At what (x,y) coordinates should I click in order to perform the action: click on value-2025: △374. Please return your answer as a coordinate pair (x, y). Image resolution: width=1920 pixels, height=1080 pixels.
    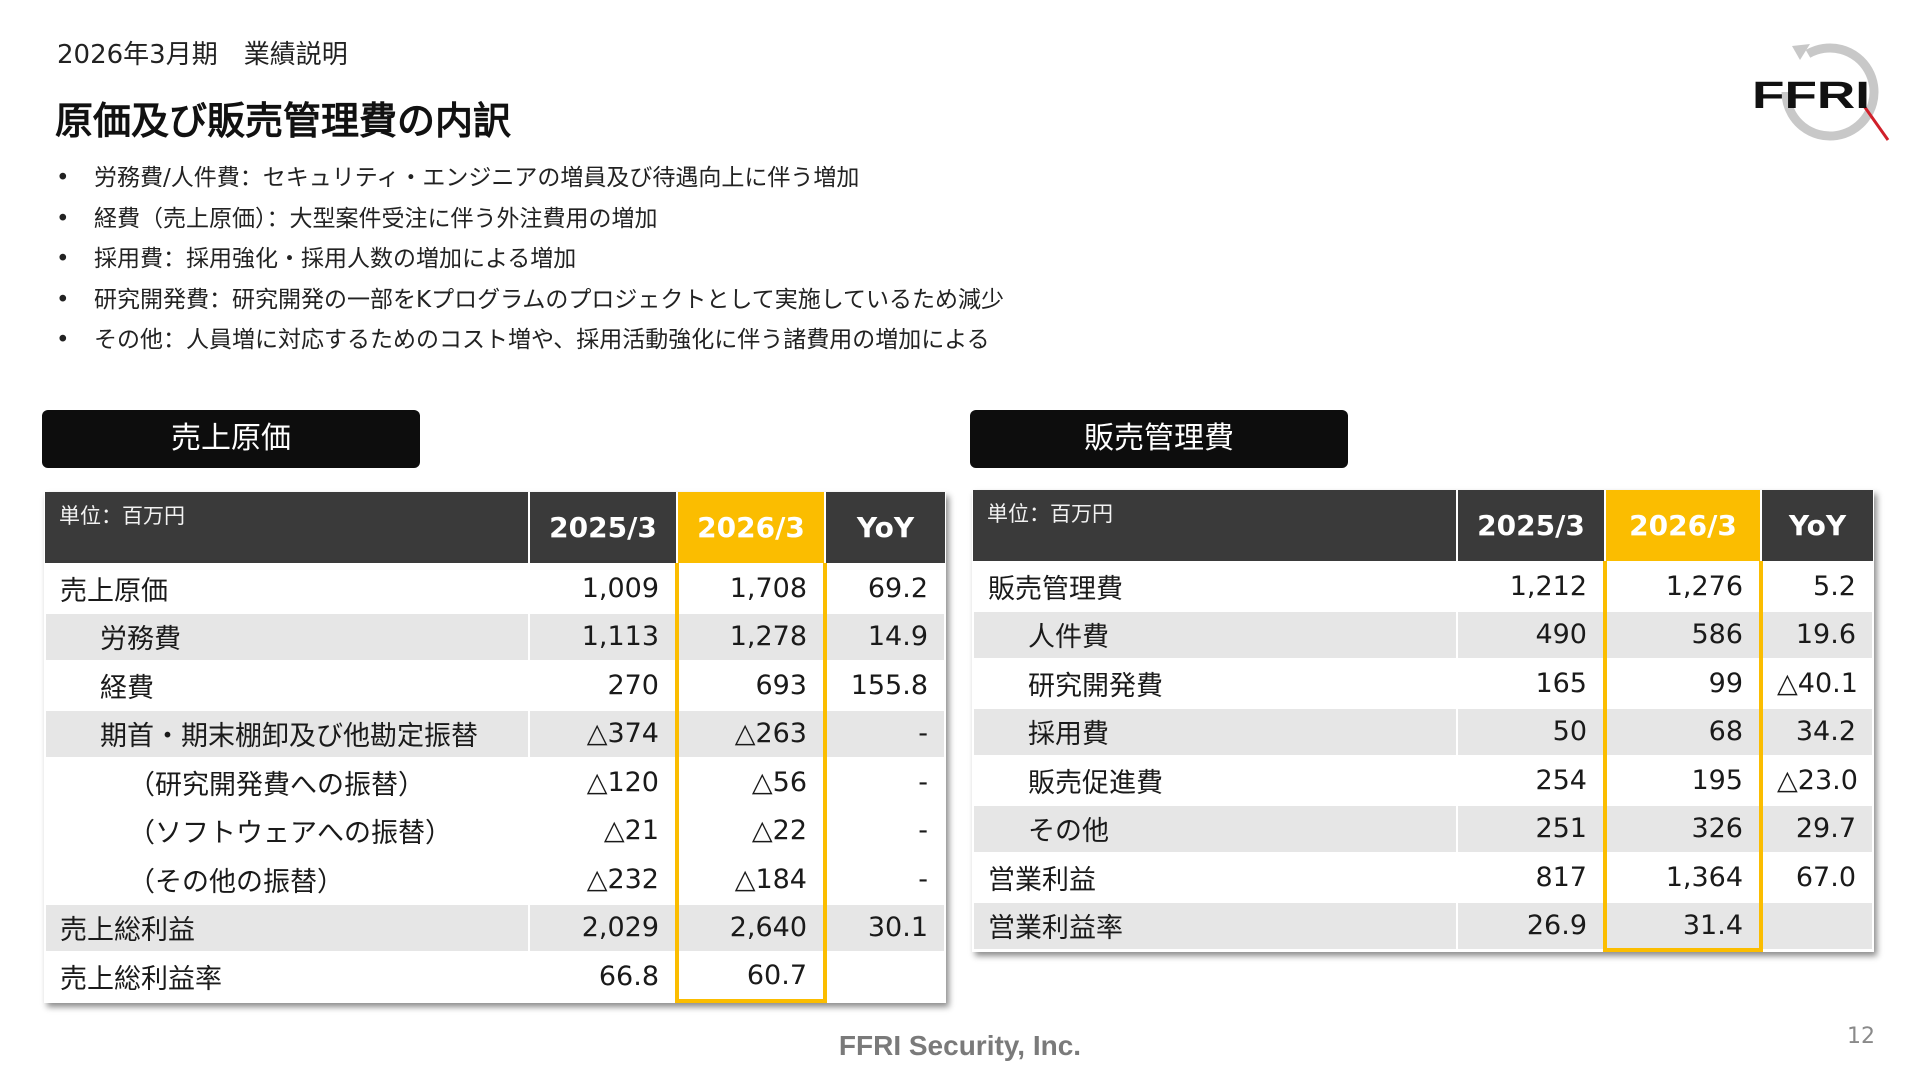
    Looking at the image, I should click on (603, 733).